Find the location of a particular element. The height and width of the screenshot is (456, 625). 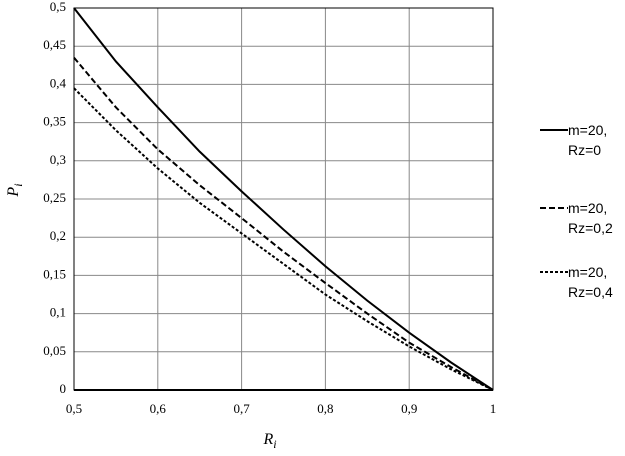

y-tick-label: 0 is located at coordinates (63, 388).